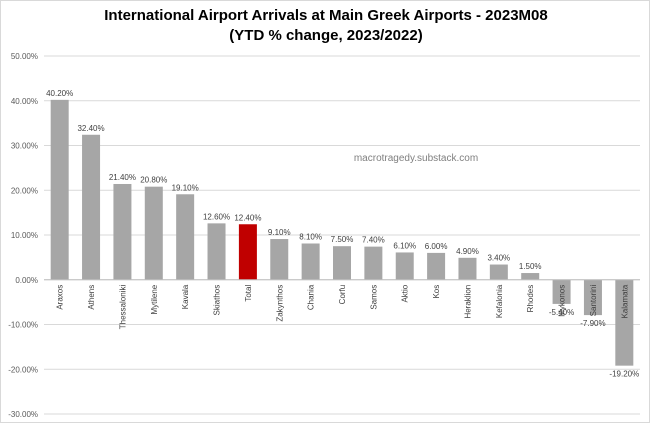  Describe the element at coordinates (24, 190) in the screenshot. I see `y-tick-label: 20.00%` at that location.